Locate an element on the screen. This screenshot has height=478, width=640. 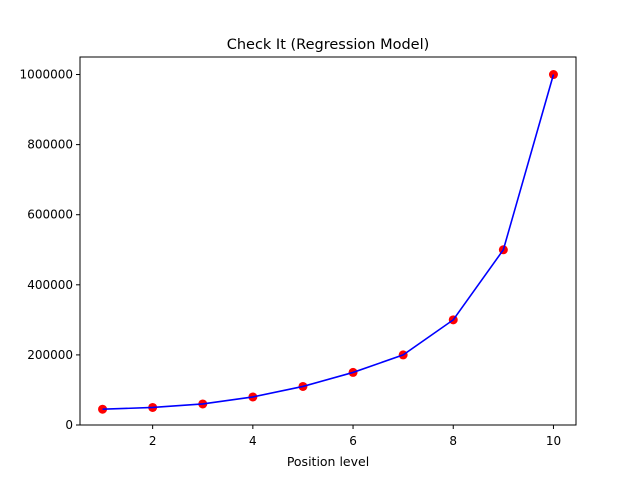
y-tick-label: 600000 is located at coordinates (50, 215).